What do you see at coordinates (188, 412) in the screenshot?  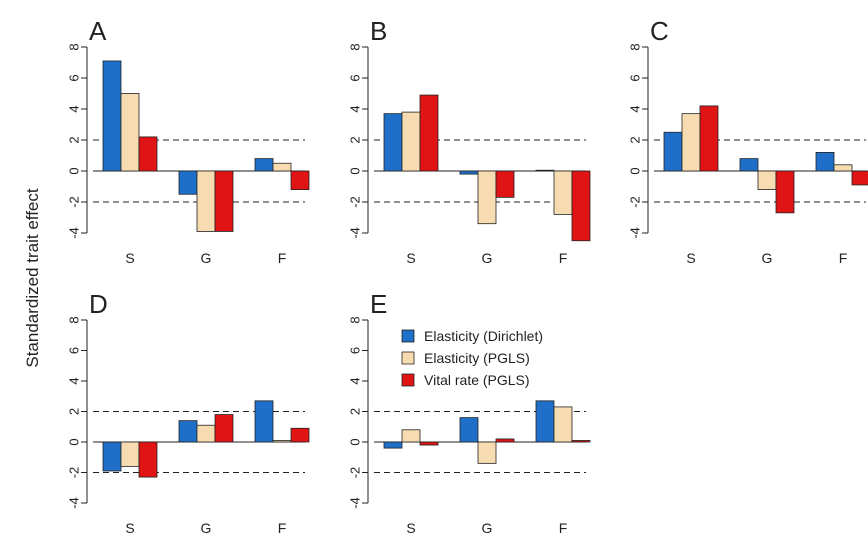 I see `panel-d: D -4 -2 0 2 4 6 8 S G F` at bounding box center [188, 412].